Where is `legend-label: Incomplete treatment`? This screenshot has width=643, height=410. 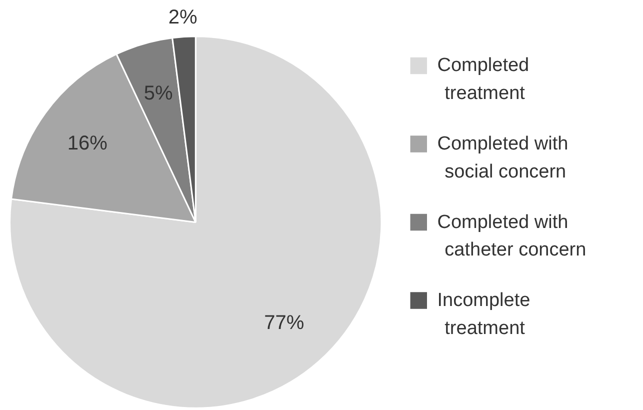
legend-label: Incomplete treatment is located at coordinates (483, 314).